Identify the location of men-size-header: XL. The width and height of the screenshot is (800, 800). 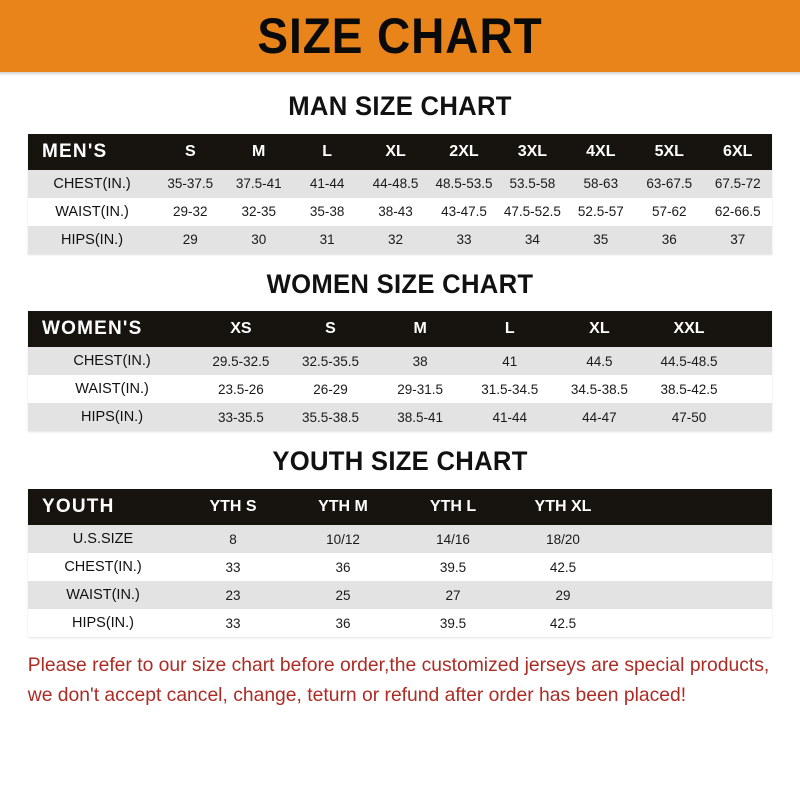
(395, 151).